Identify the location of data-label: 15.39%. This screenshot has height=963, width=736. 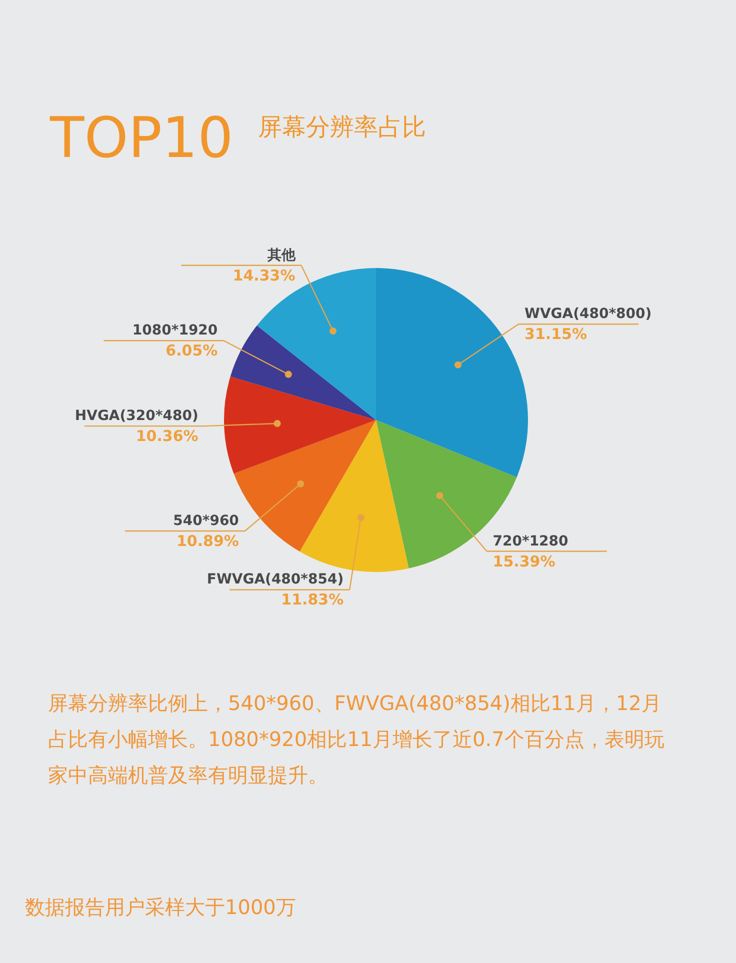
(524, 561).